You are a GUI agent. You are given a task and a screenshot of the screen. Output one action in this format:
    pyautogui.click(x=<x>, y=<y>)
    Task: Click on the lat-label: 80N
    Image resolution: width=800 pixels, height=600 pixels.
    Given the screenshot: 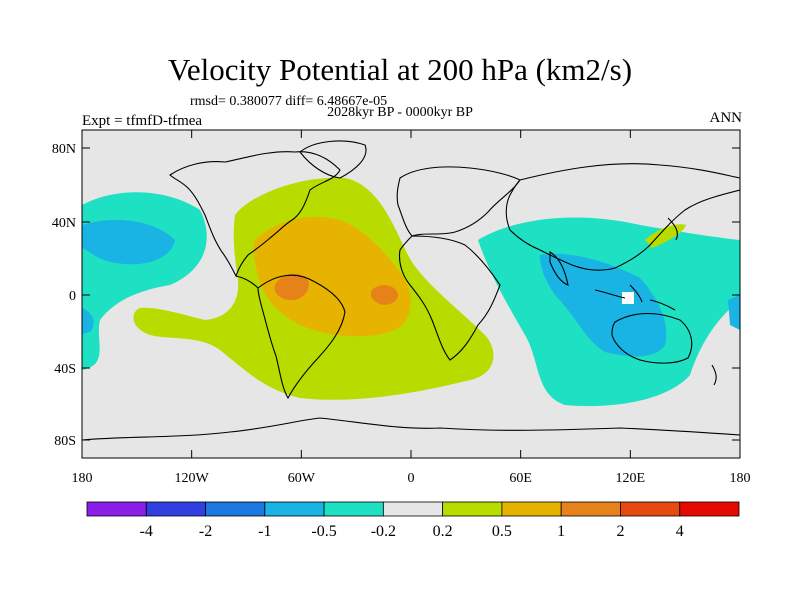 What is the action you would take?
    pyautogui.click(x=64, y=149)
    